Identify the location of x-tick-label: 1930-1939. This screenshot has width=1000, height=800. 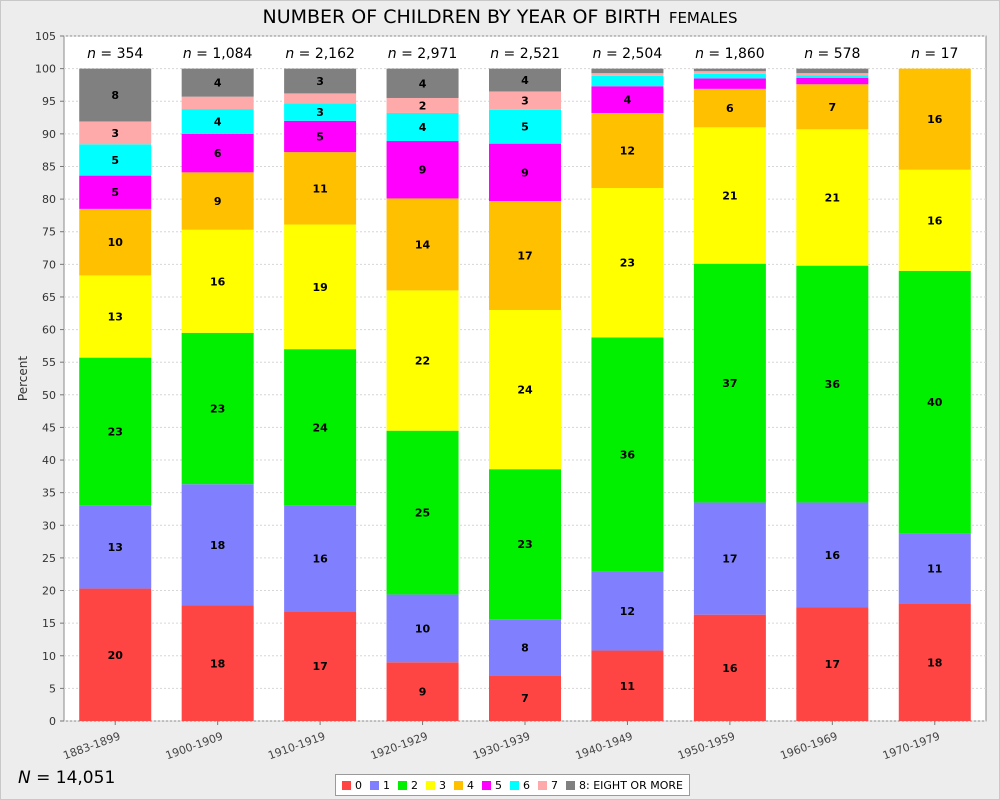
(501, 746).